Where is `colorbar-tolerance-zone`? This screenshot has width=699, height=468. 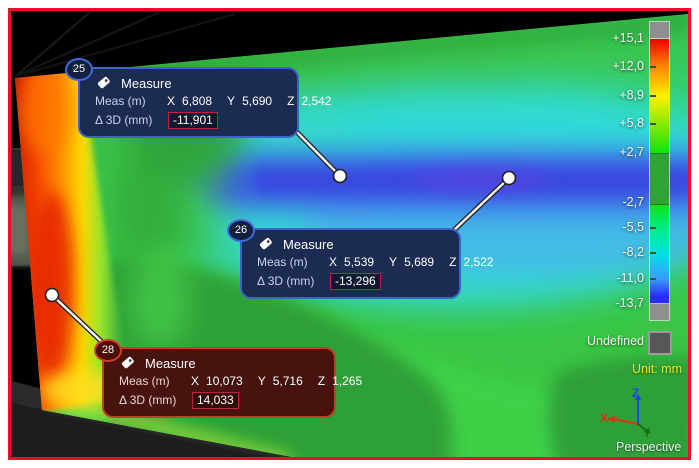
colorbar-tolerance-zone is located at coordinates (659, 179).